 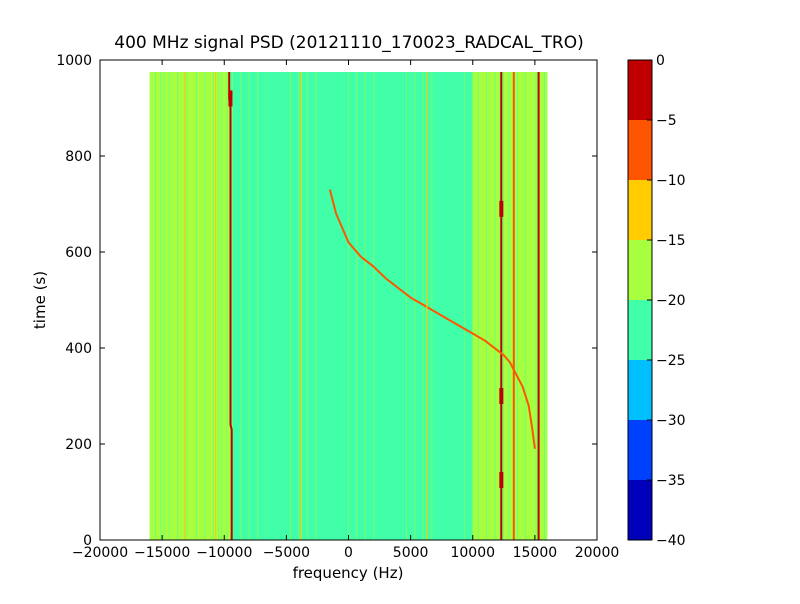 What do you see at coordinates (671, 361) in the screenshot?
I see `colorbar-tick-label: −25` at bounding box center [671, 361].